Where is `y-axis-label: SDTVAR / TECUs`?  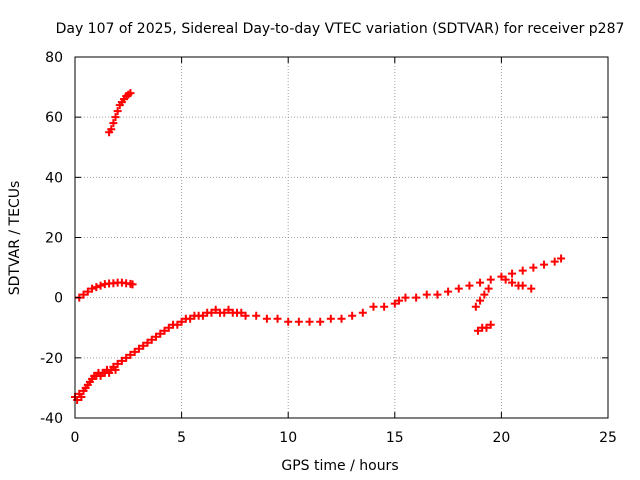
y-axis-label: SDTVAR / TECUs is located at coordinates (15, 238).